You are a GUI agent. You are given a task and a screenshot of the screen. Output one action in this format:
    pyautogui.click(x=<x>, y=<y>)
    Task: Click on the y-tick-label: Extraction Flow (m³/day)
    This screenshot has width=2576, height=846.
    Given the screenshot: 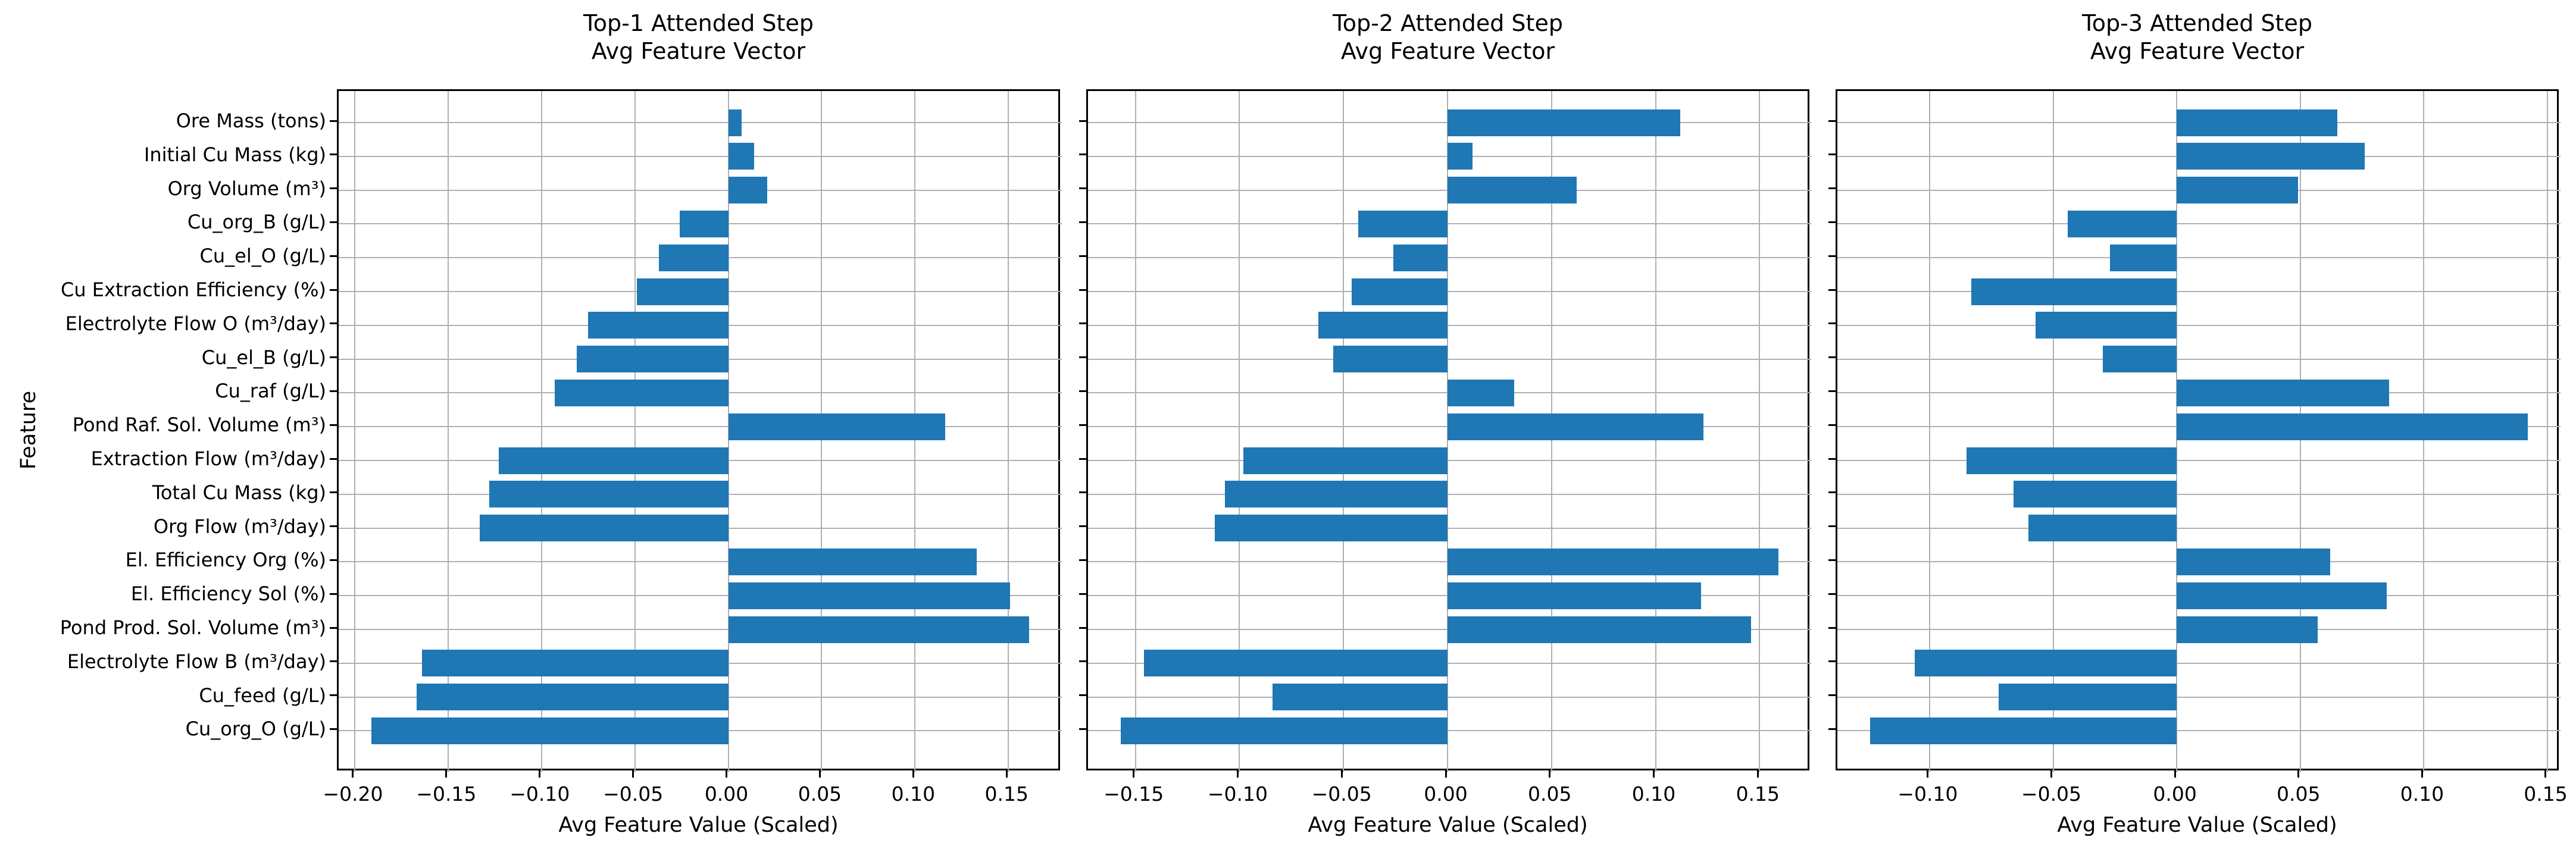 What is the action you would take?
    pyautogui.click(x=208, y=458)
    